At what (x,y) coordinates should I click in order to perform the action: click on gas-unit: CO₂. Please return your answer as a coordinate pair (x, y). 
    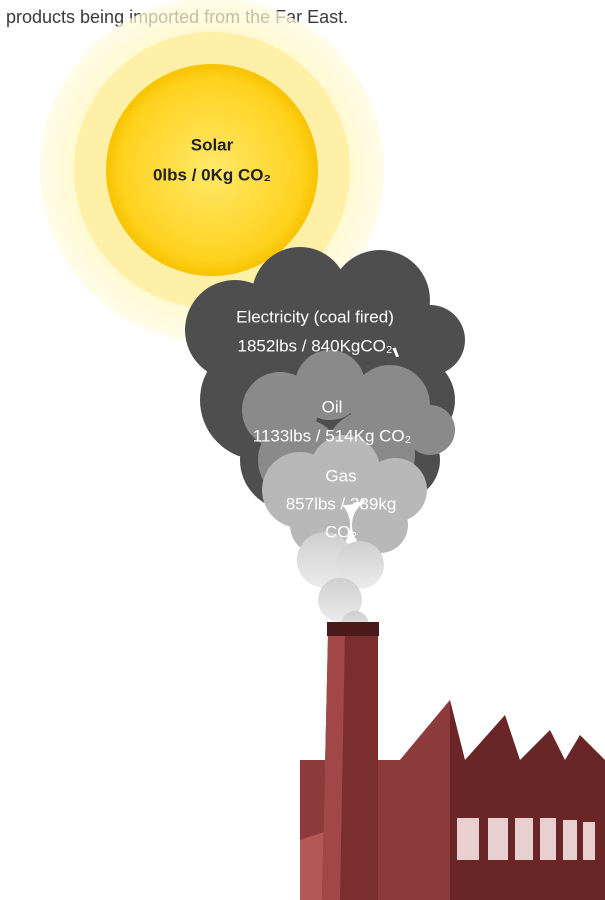
    Looking at the image, I should click on (341, 531).